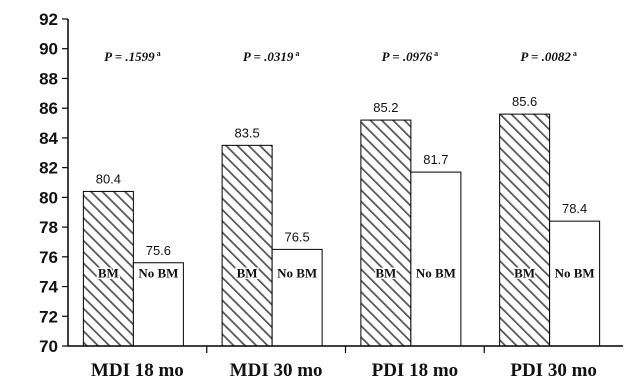 Image resolution: width=630 pixels, height=385 pixels. What do you see at coordinates (137, 370) in the screenshot?
I see `x-category-label: MDI 18 mo` at bounding box center [137, 370].